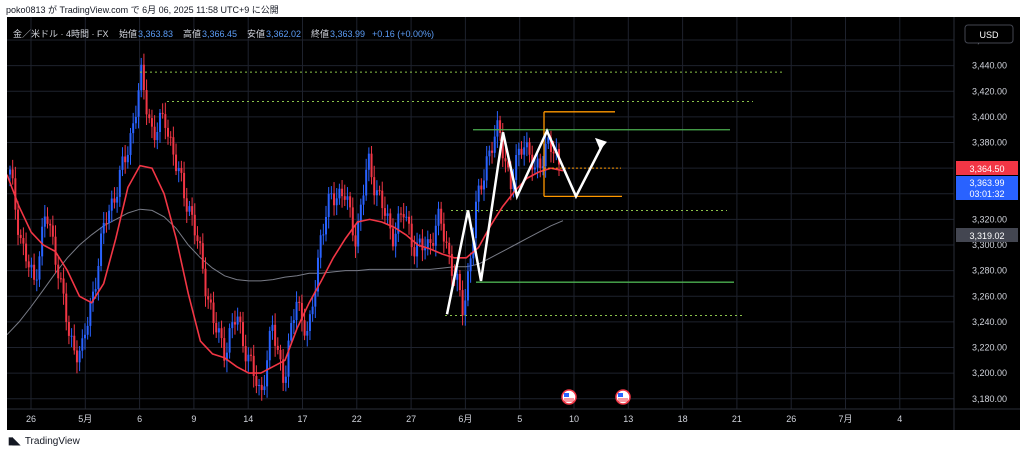 This screenshot has height=457, width=1024. What do you see at coordinates (192, 33) in the screenshot?
I see `legend-high-label: 高値` at bounding box center [192, 33].